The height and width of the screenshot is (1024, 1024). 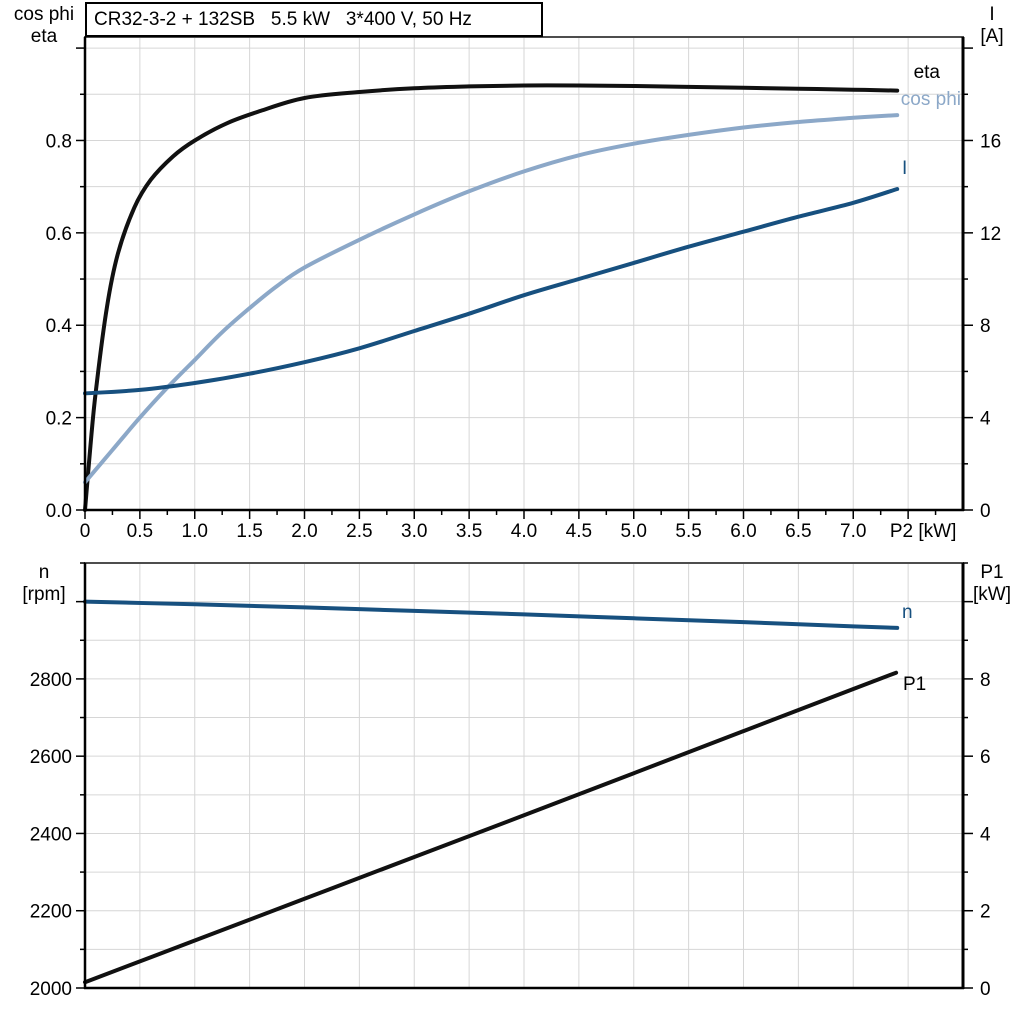 I want to click on axis-title-eta: eta, so click(x=44, y=36).